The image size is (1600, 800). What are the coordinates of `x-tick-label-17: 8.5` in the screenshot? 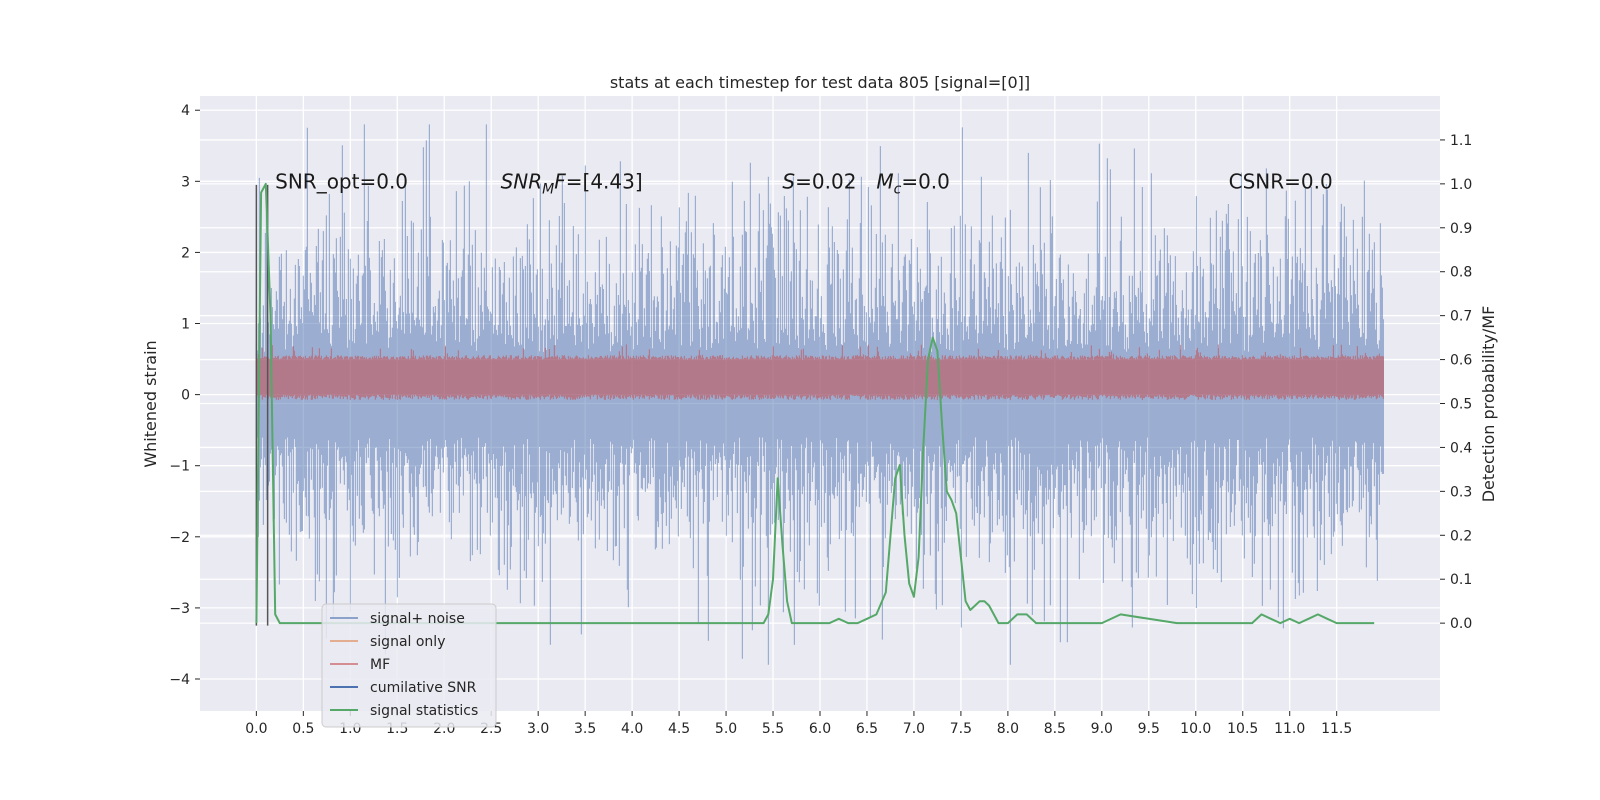 It's located at (1055, 729).